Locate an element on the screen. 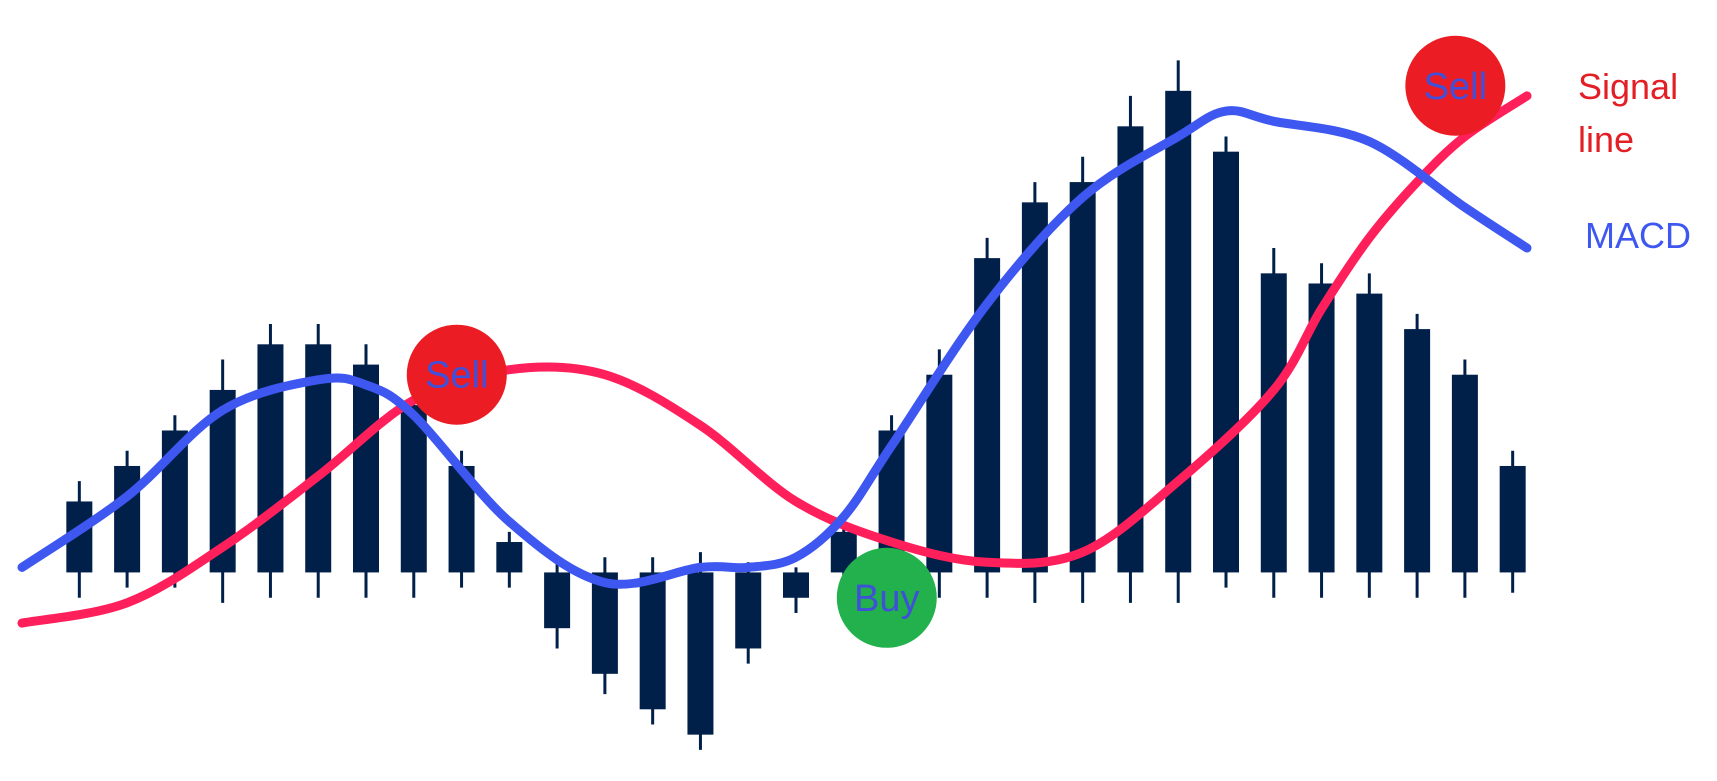  buy-signal-marker: Buy is located at coordinates (886, 597).